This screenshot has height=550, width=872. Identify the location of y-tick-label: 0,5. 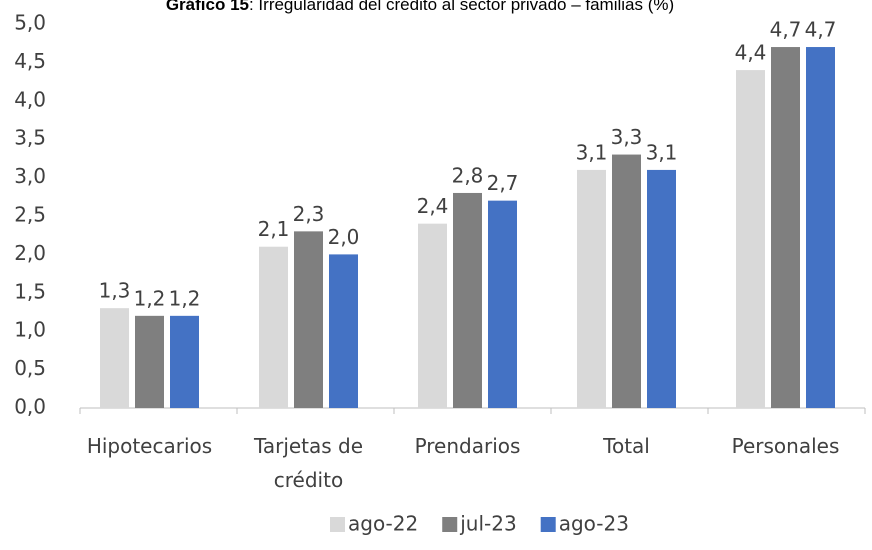
(30, 368).